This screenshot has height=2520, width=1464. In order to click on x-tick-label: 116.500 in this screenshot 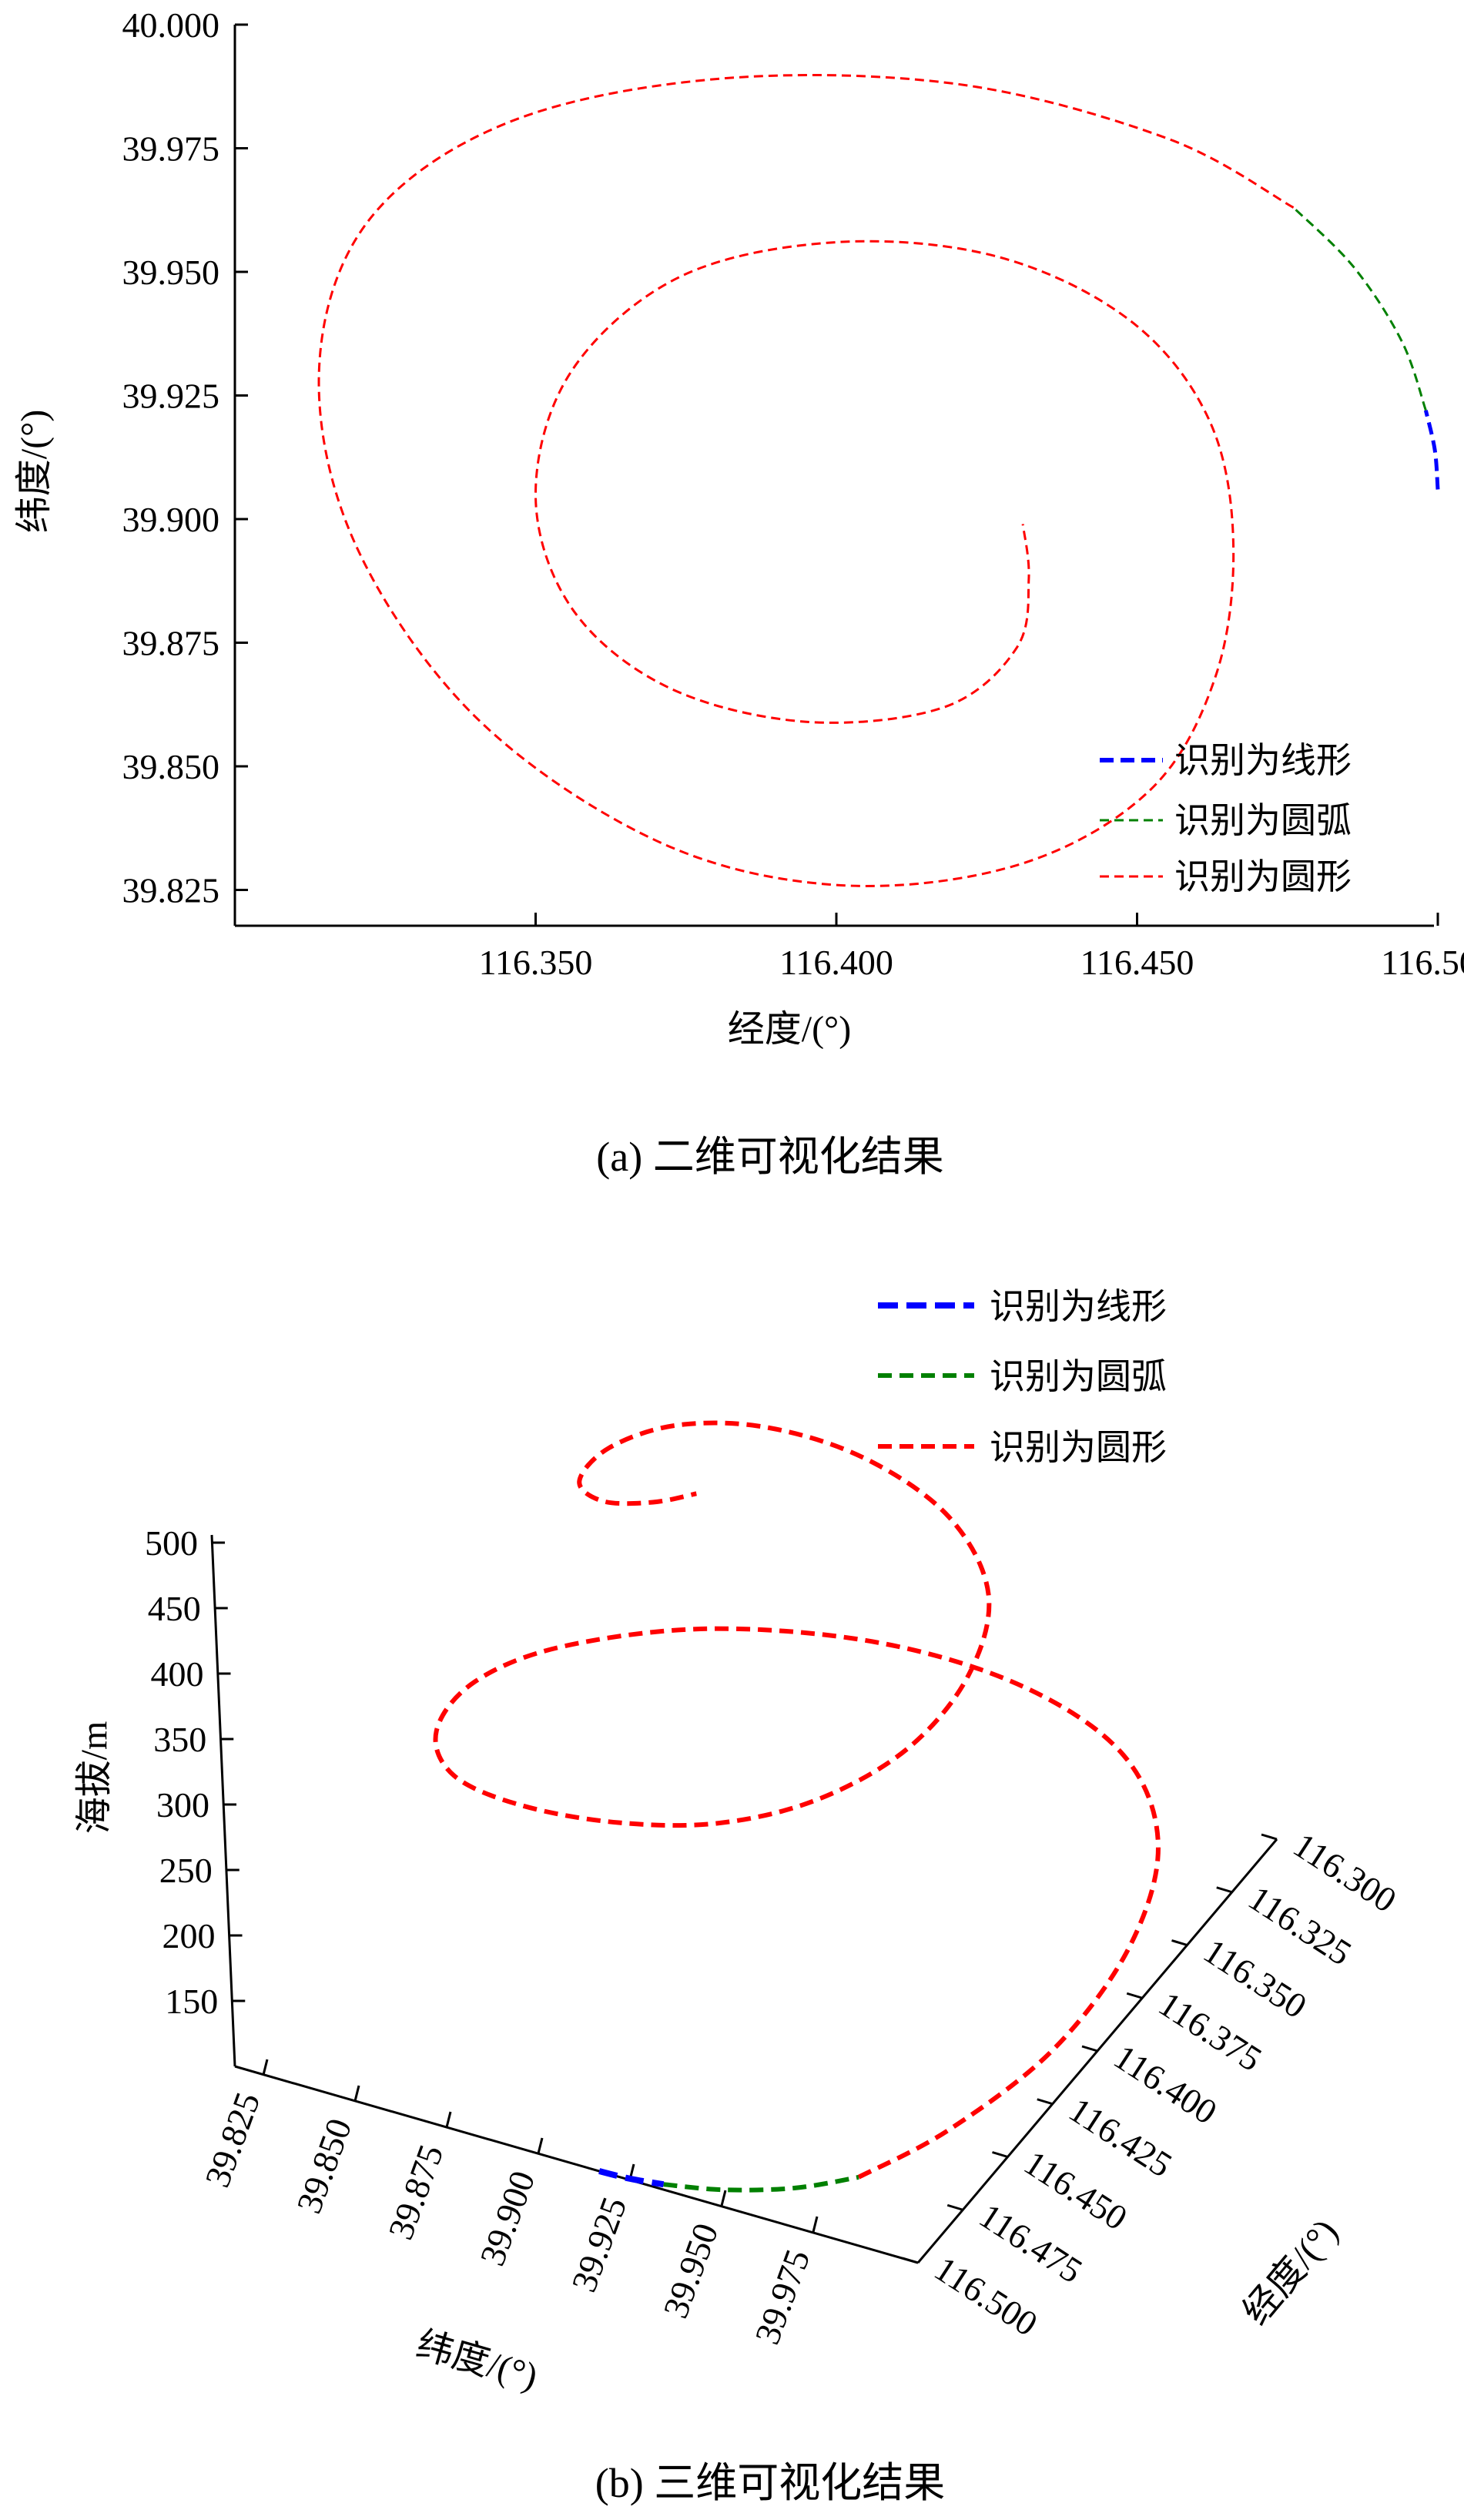, I will do `click(1422, 962)`.